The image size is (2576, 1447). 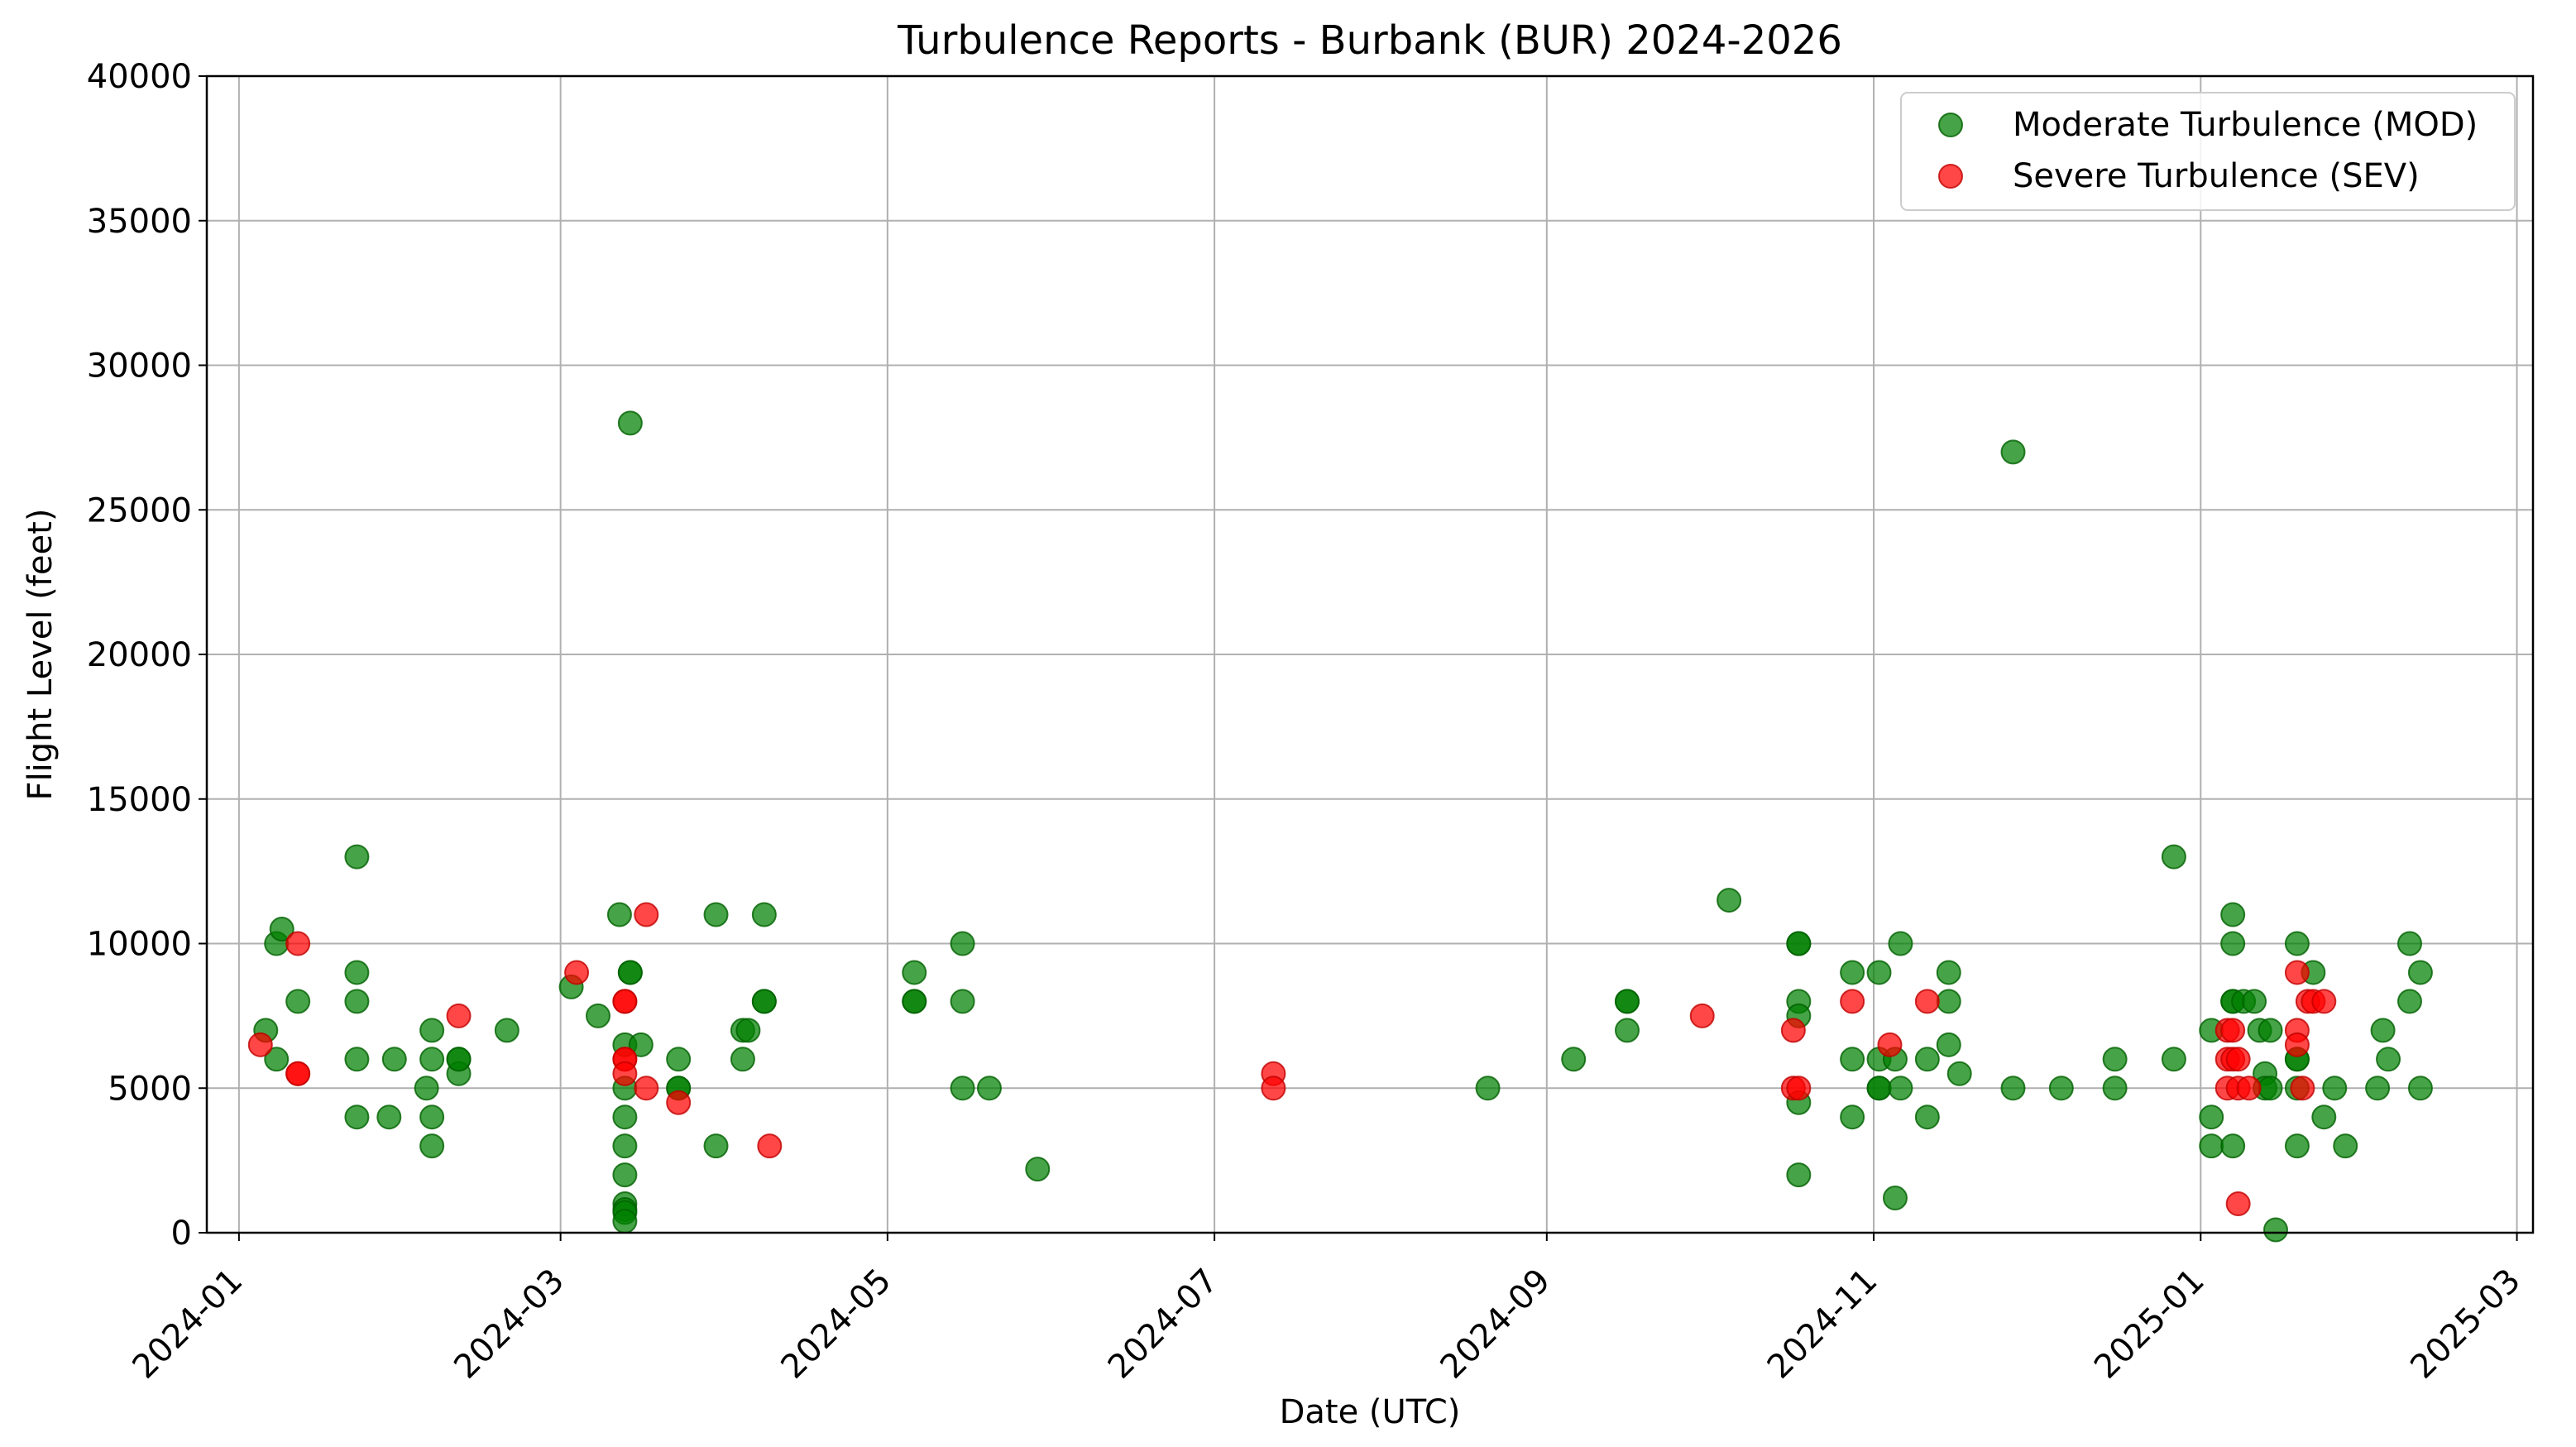 What do you see at coordinates (140, 77) in the screenshot?
I see `y-tick-label: 40000` at bounding box center [140, 77].